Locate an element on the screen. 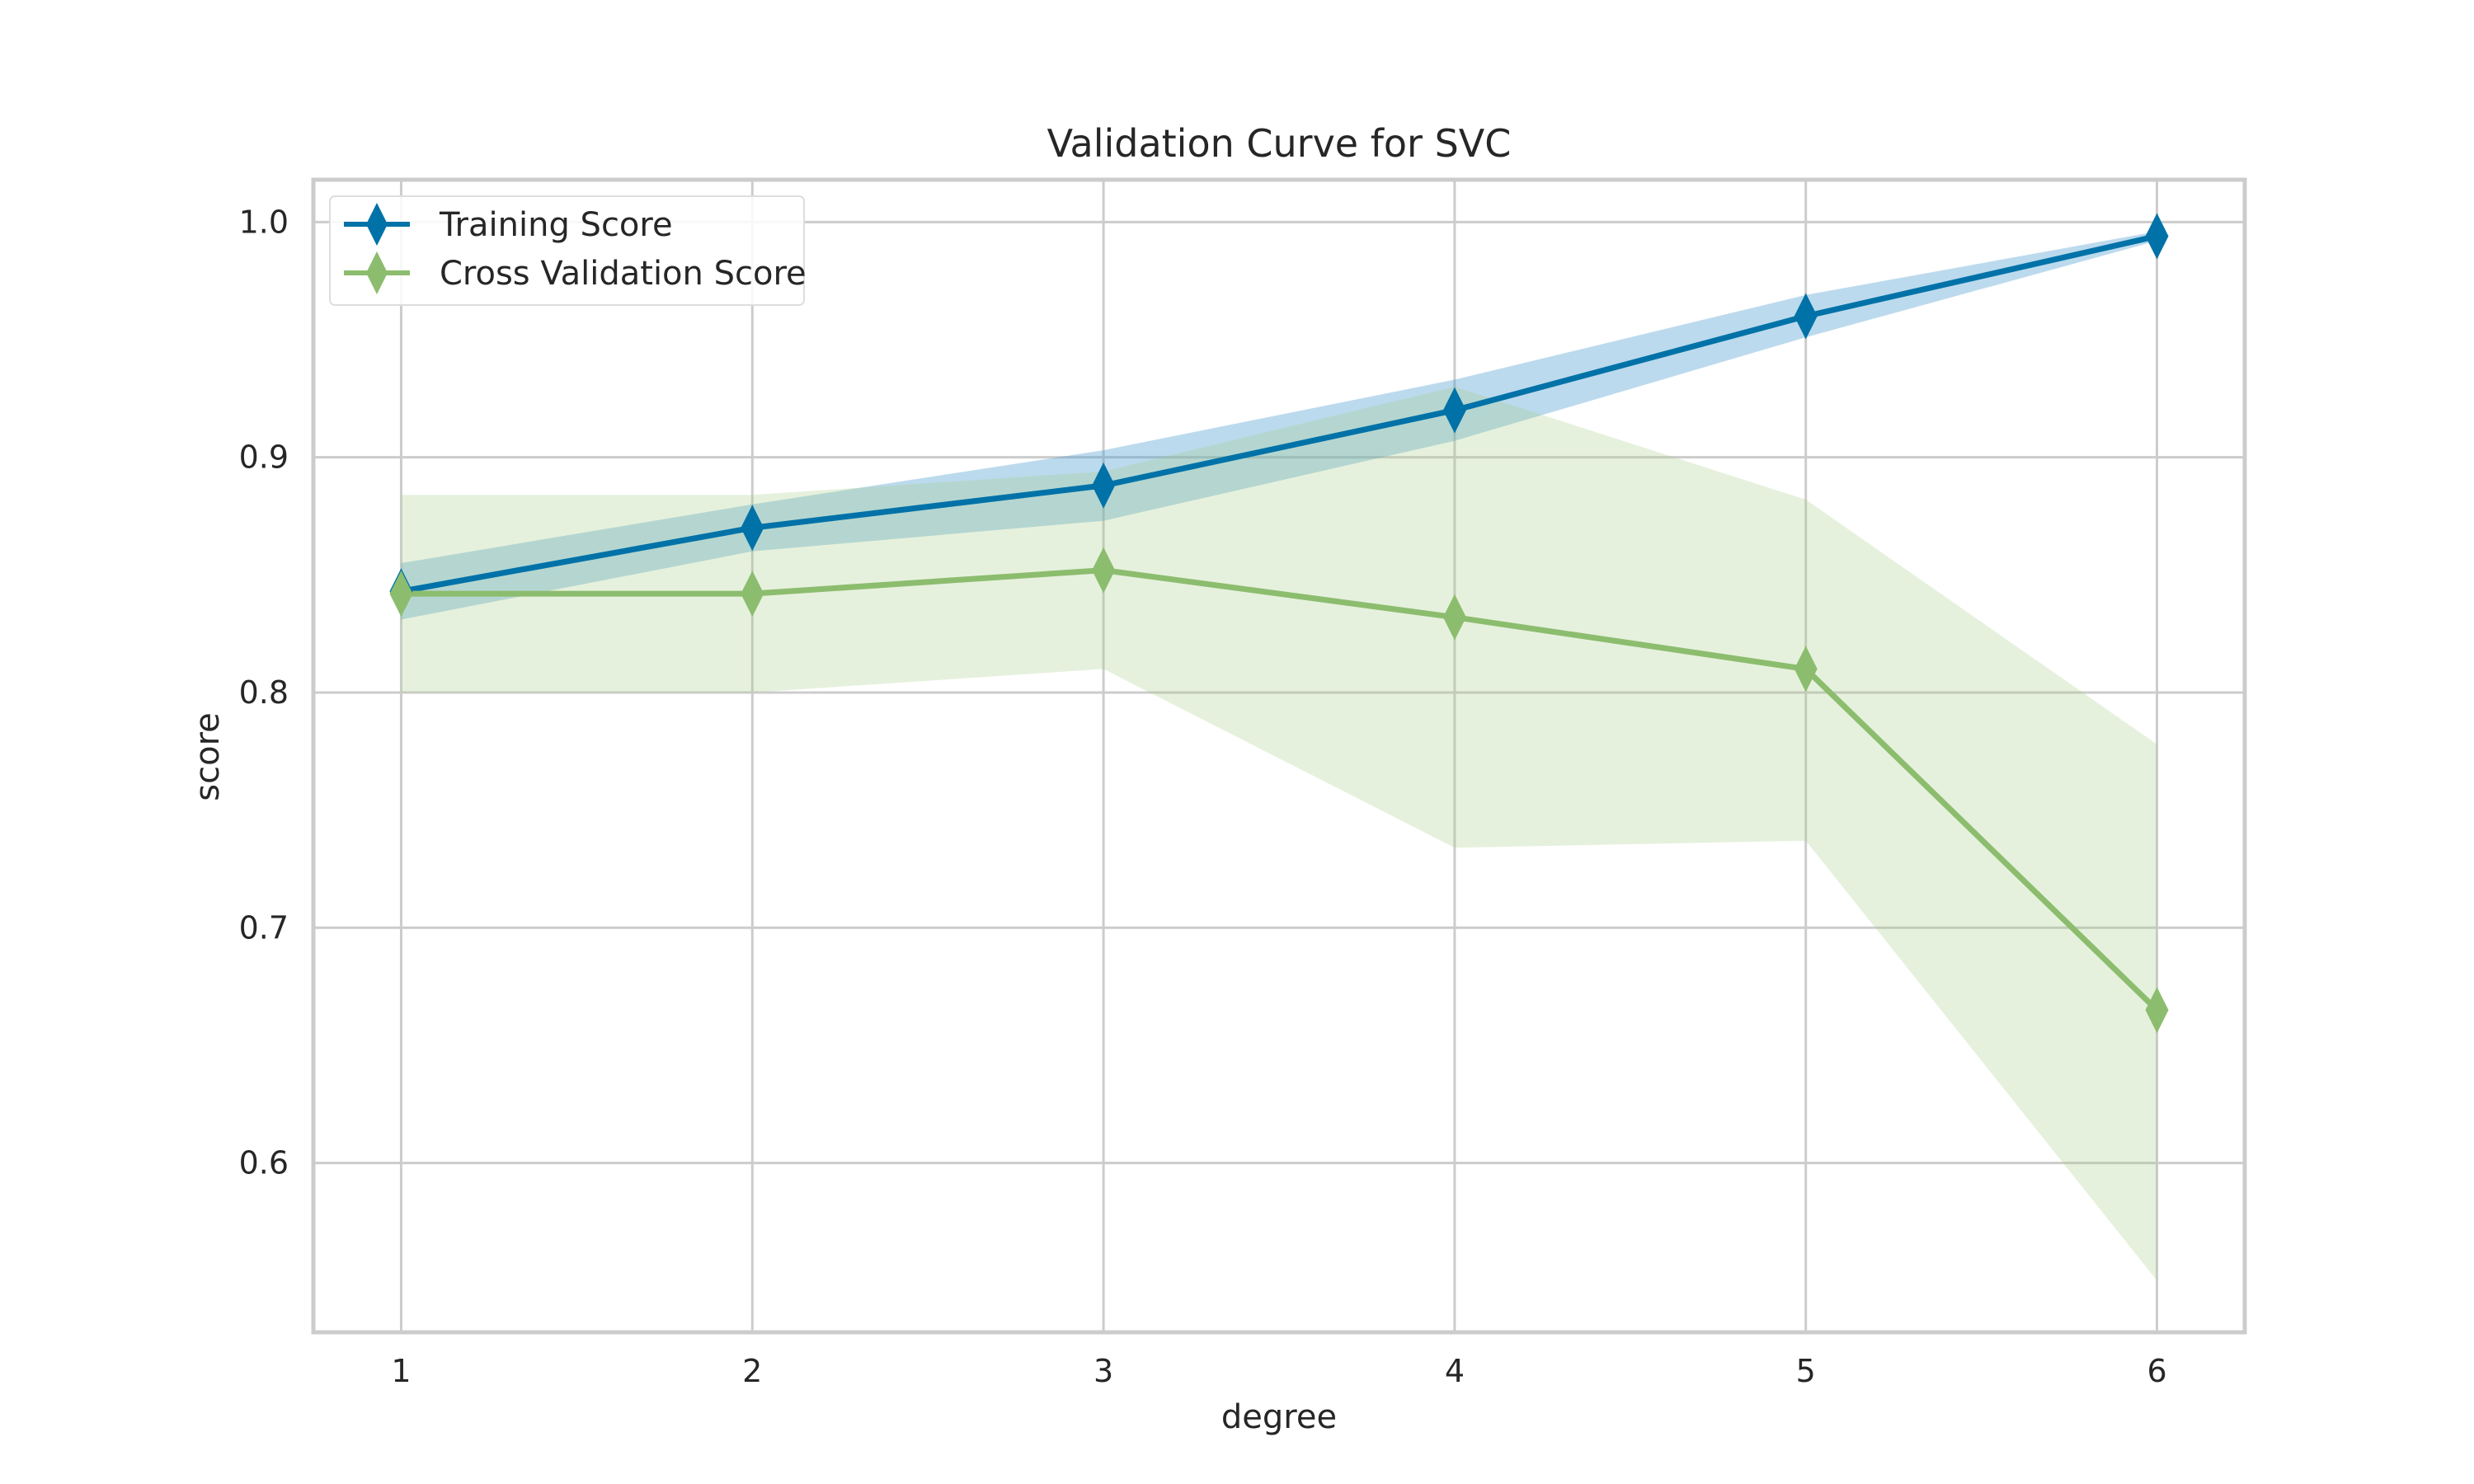 The image size is (2474, 1484). legend-label-training-score: Training Score is located at coordinates (556, 225).